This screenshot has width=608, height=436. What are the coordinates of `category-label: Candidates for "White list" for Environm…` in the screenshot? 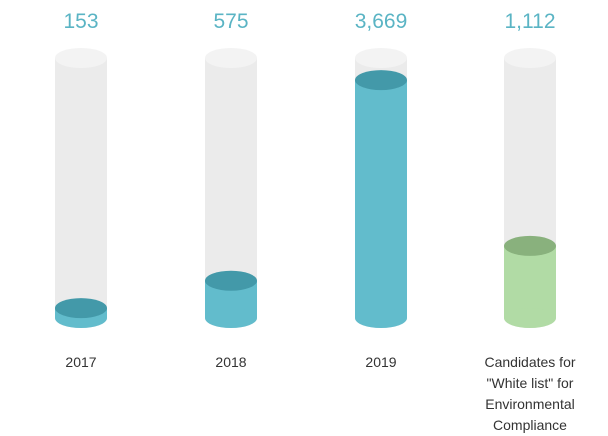 It's located at (530, 393).